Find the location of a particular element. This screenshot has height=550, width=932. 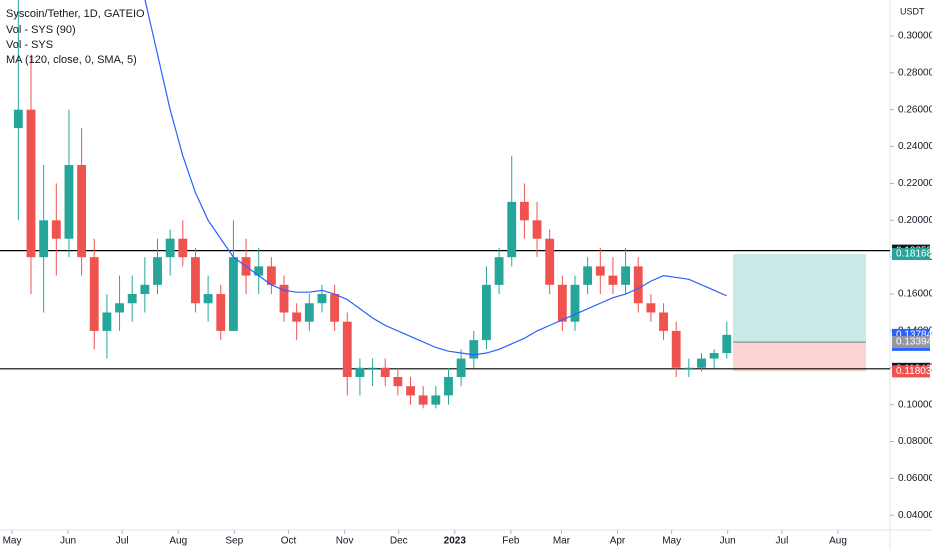

axis-unit: USDT is located at coordinates (912, 11).